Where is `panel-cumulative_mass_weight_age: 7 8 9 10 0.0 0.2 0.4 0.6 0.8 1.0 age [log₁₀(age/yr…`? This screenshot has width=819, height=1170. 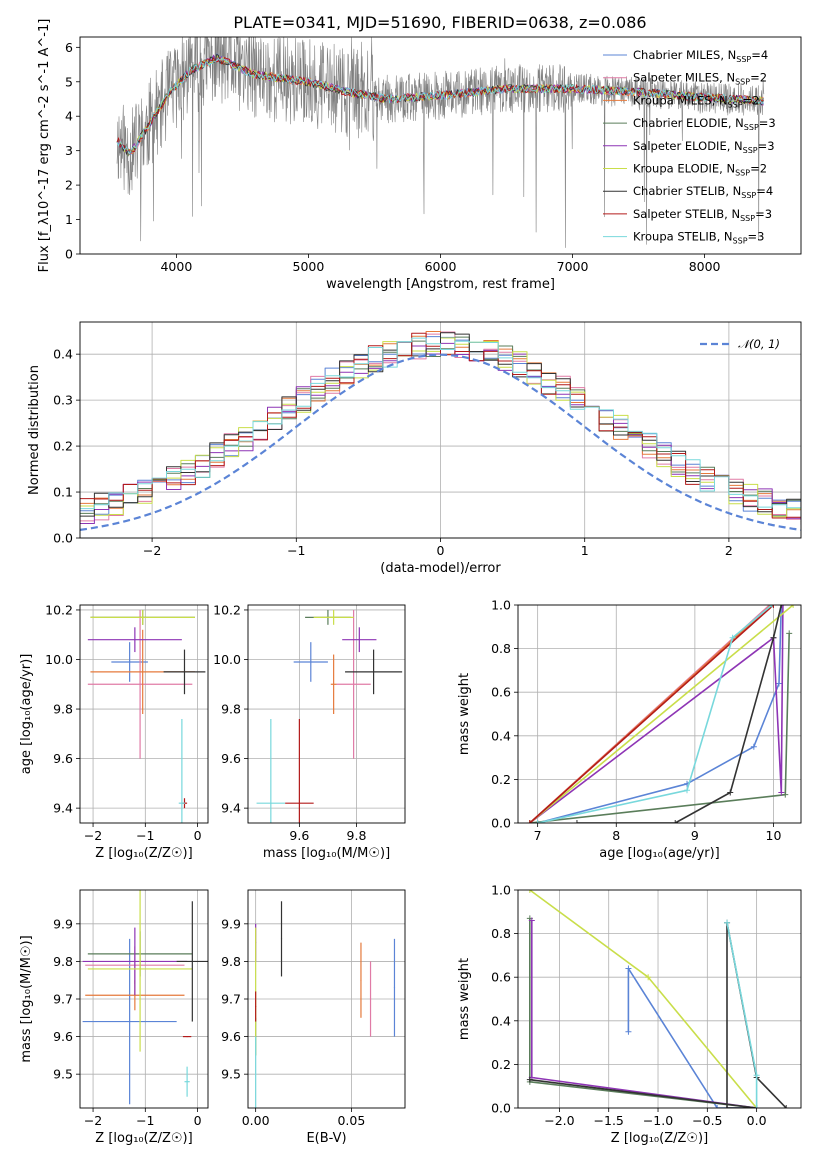
panel-cumulative_mass_weight_age: 7 8 9 10 0.0 0.2 0.4 0.6 0.8 1.0 age [log₁₀(age/yr… is located at coordinates (629, 729).